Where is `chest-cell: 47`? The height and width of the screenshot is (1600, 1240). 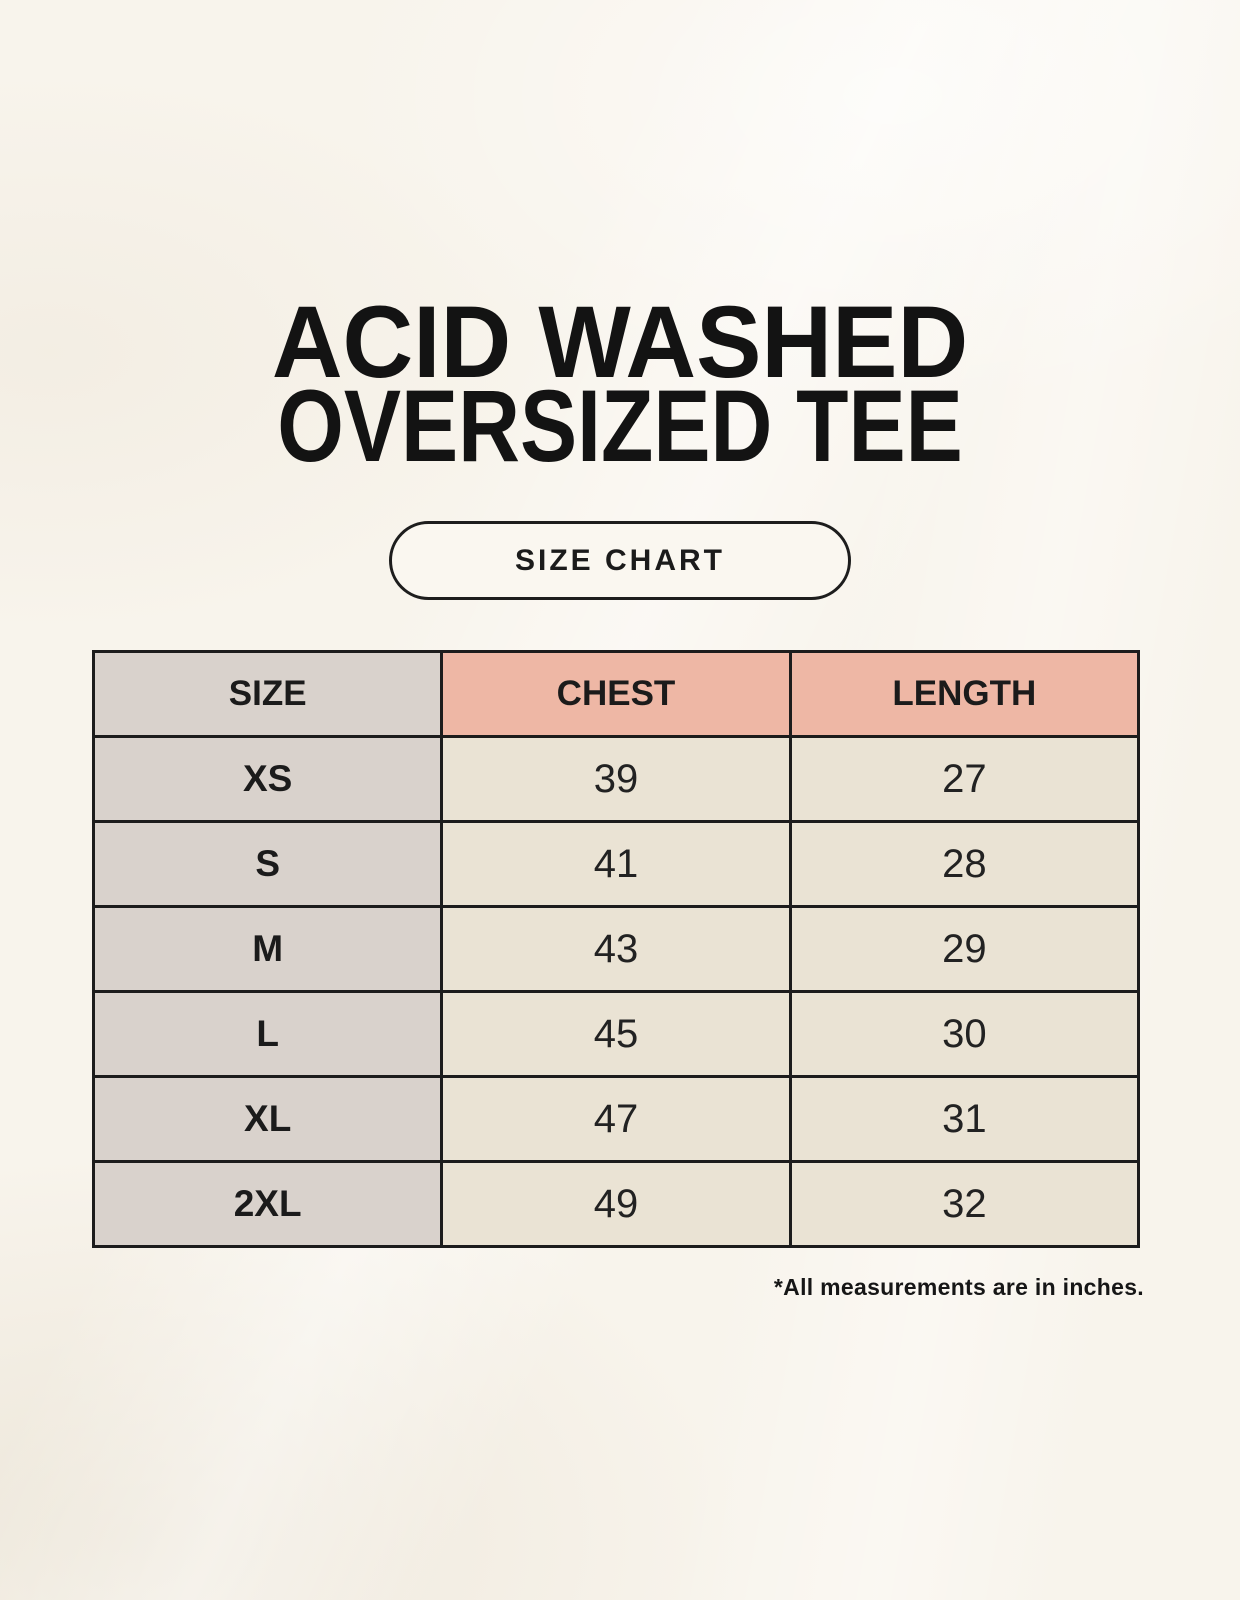
chest-cell: 47 is located at coordinates (616, 1119).